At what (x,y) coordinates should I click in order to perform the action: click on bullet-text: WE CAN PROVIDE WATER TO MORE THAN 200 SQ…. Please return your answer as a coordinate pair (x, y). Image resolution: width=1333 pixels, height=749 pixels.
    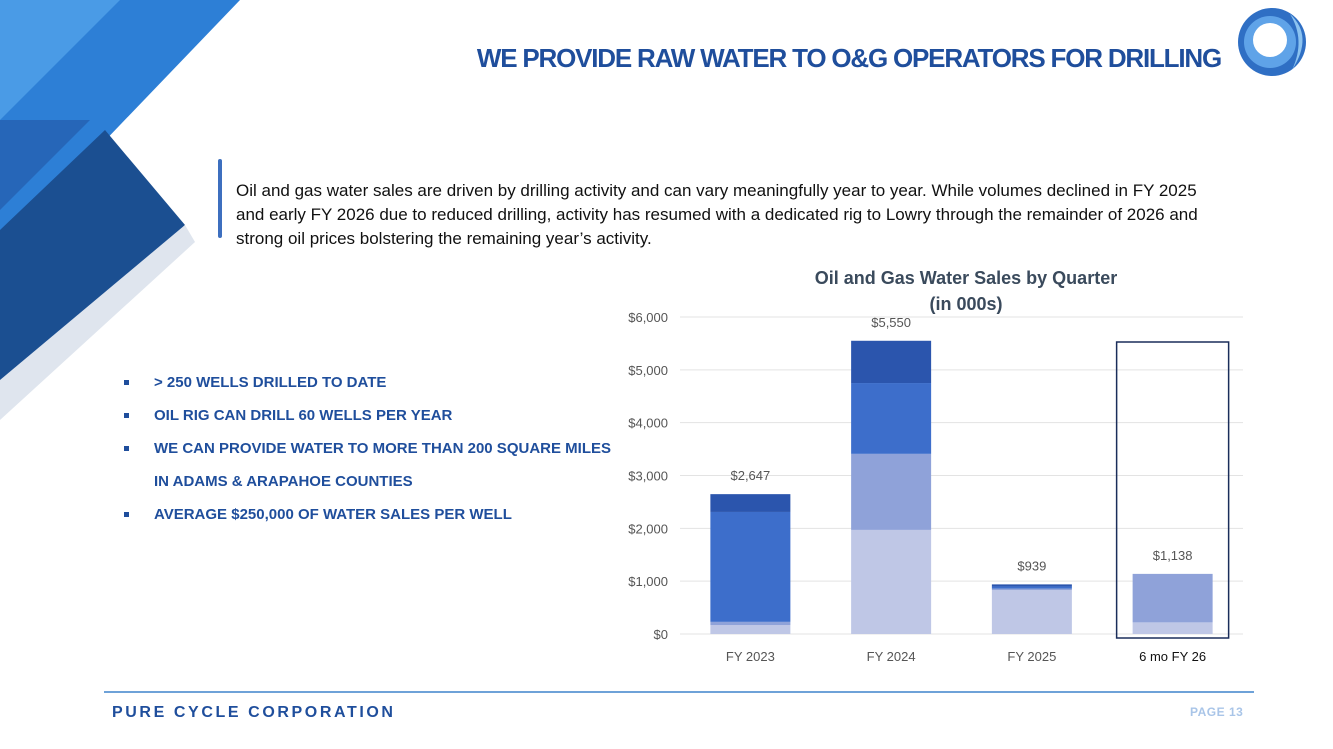
    Looking at the image, I should click on (382, 465).